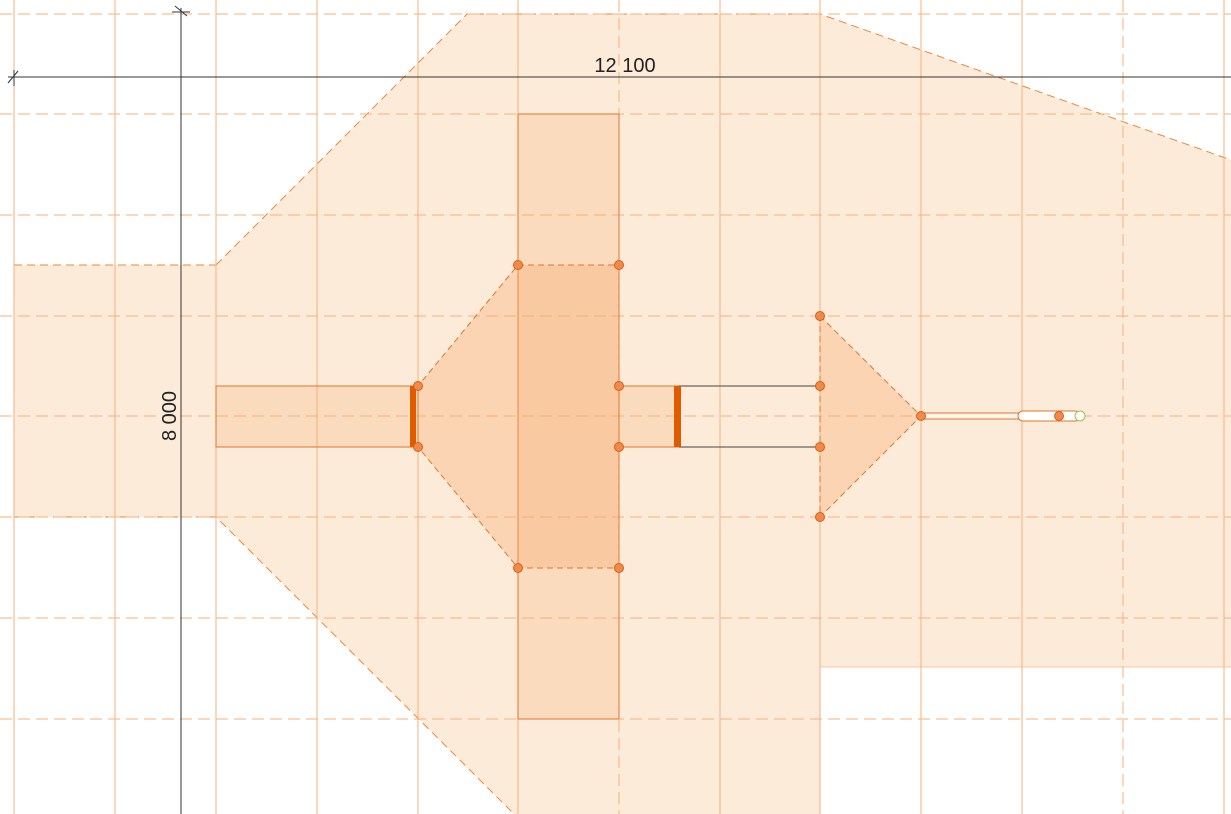 The image size is (1231, 814). I want to click on vertical-slab, so click(568, 416).